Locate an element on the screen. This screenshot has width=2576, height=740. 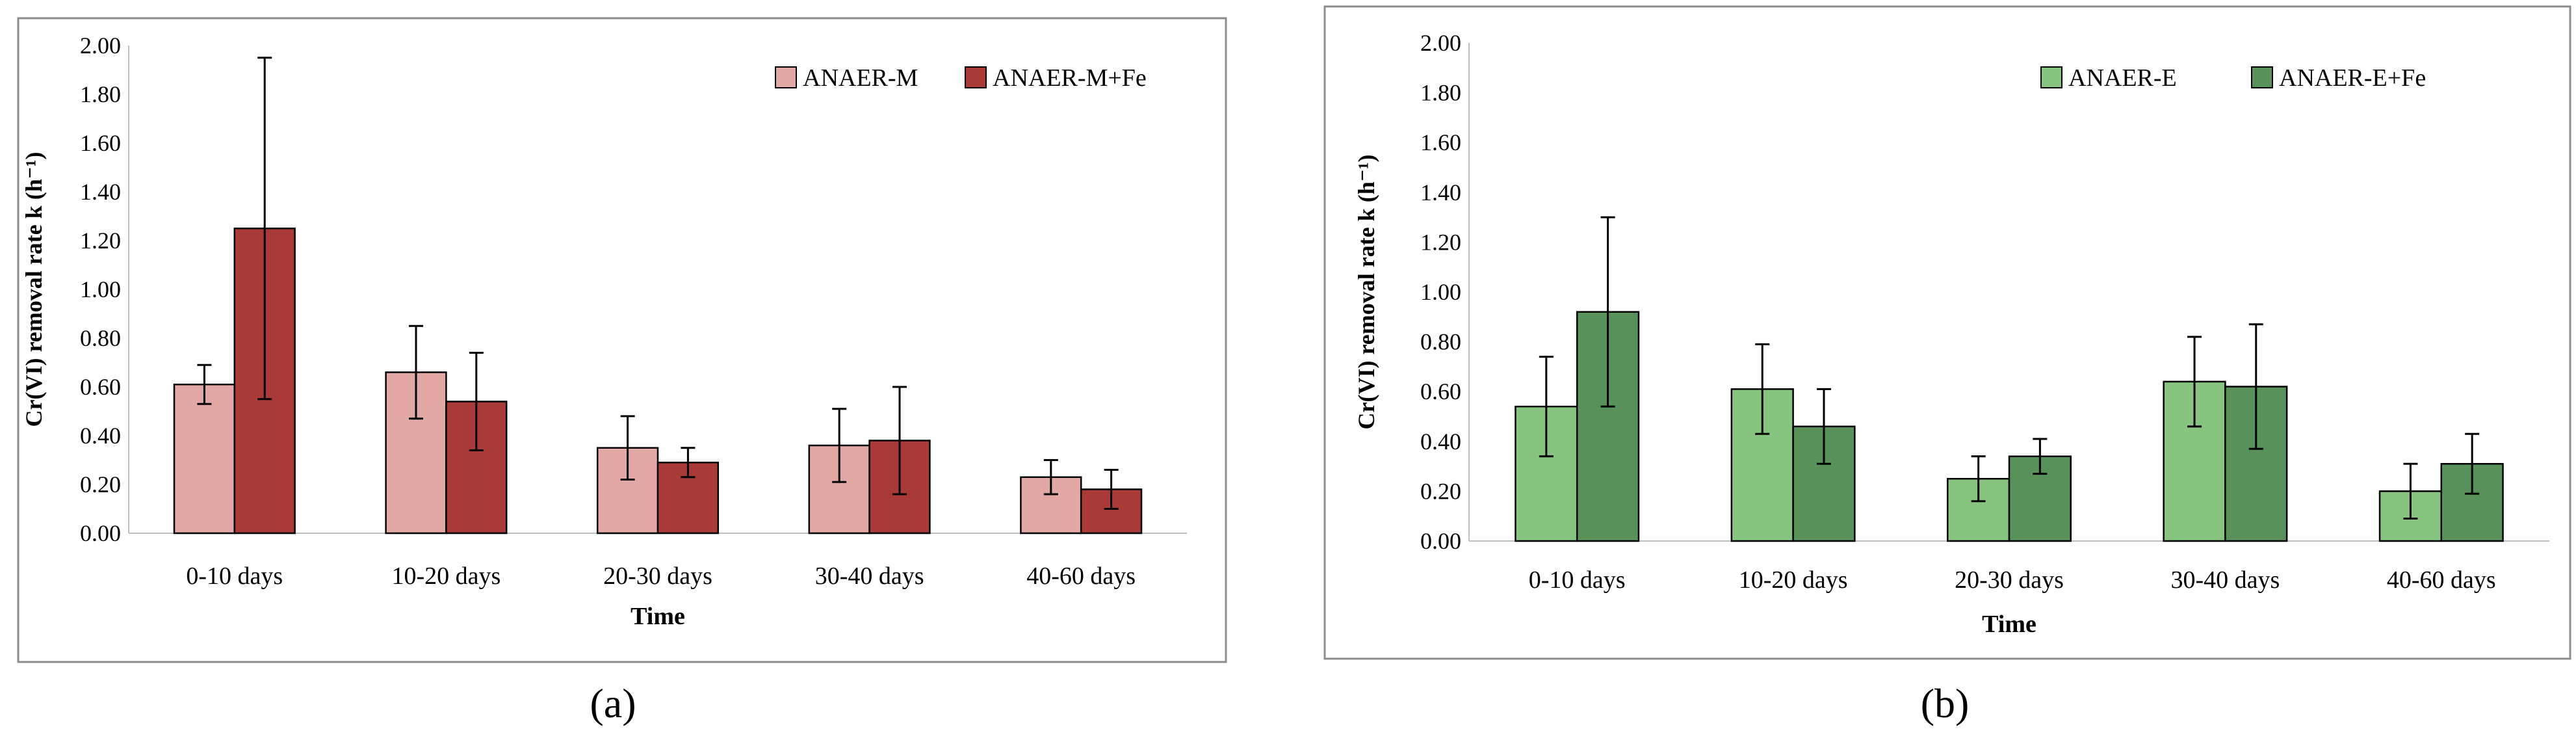
chart-a-category-label: 40-60 days is located at coordinates (1081, 576).